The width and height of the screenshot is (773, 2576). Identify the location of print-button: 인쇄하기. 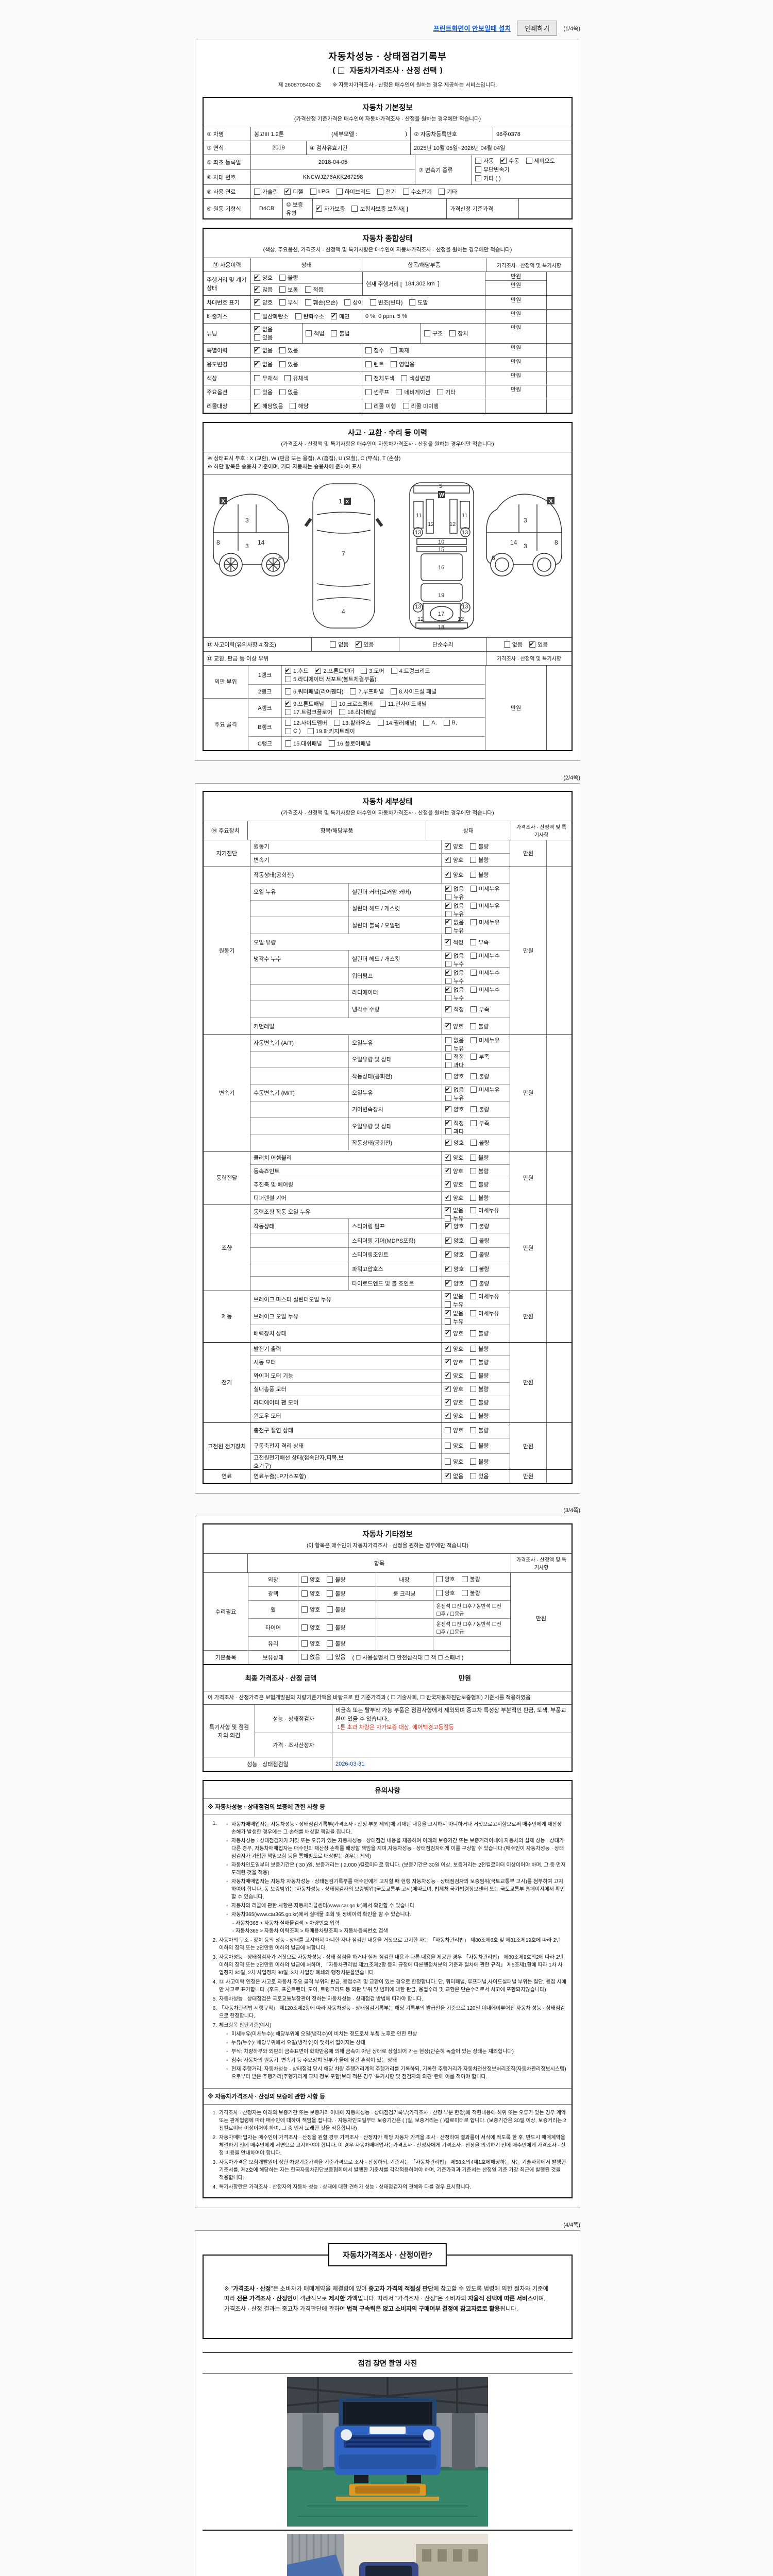
(537, 28).